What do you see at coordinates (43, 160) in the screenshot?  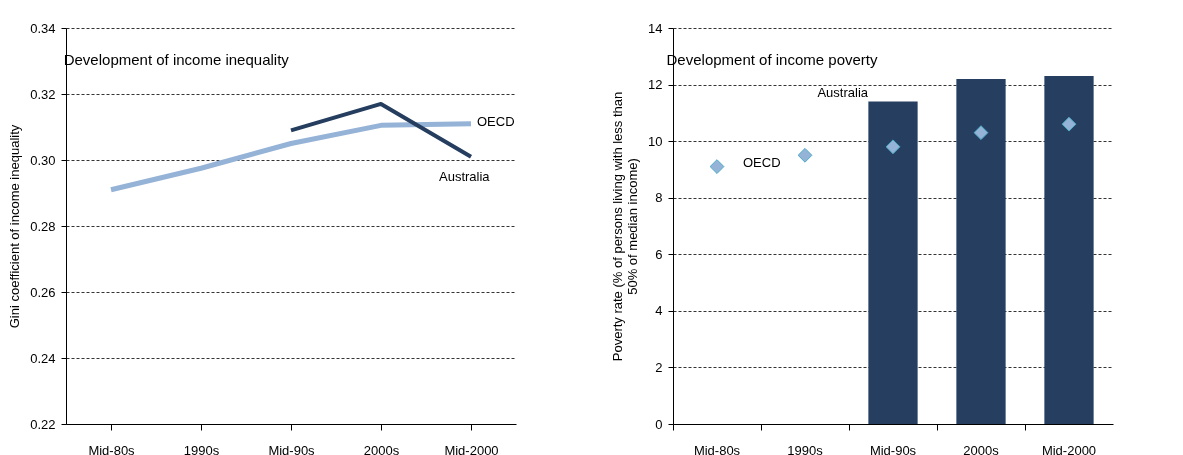 I see `y-tick-label: 0.30` at bounding box center [43, 160].